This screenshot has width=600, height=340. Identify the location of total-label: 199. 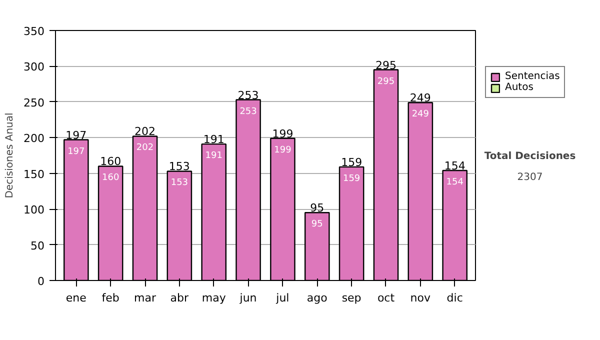
(283, 133).